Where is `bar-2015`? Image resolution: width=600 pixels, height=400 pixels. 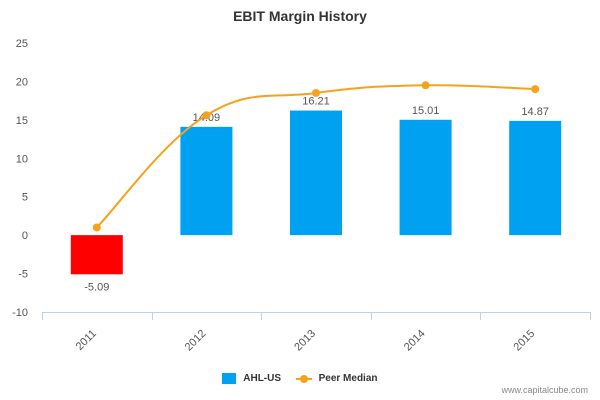
bar-2015 is located at coordinates (535, 178).